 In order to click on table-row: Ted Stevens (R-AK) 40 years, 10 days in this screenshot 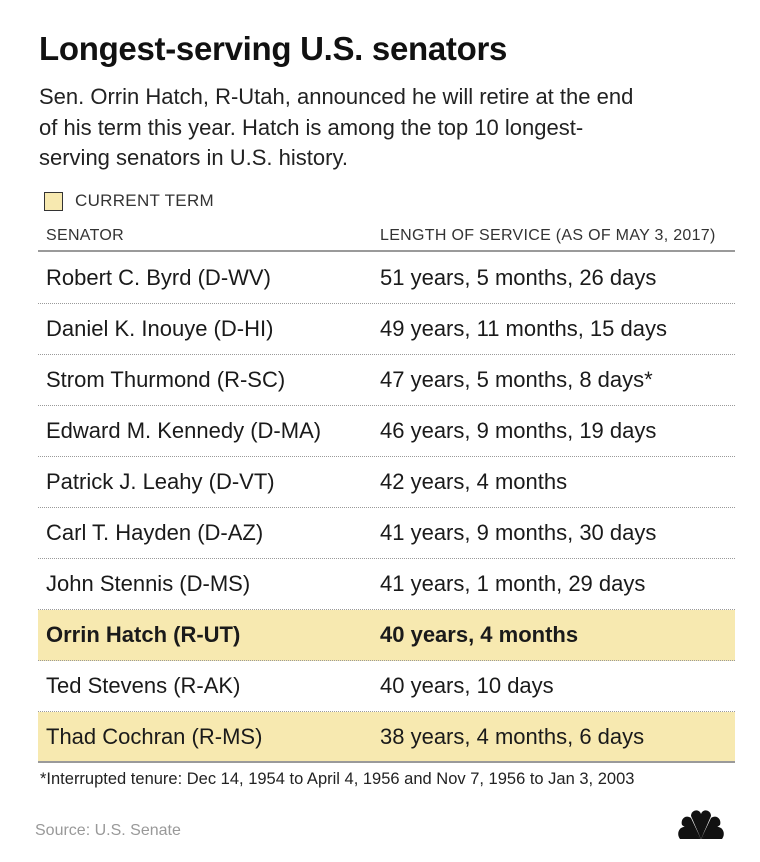, I will do `click(386, 686)`.